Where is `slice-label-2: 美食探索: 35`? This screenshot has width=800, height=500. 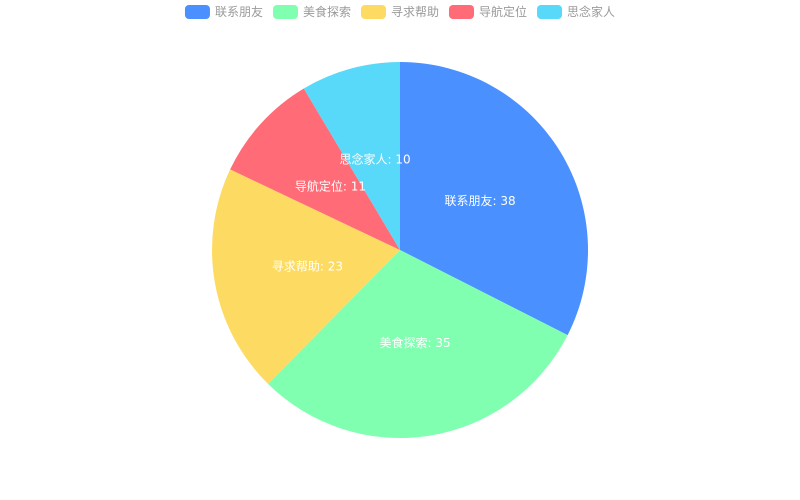 slice-label-2: 美食探索: 35 is located at coordinates (415, 342).